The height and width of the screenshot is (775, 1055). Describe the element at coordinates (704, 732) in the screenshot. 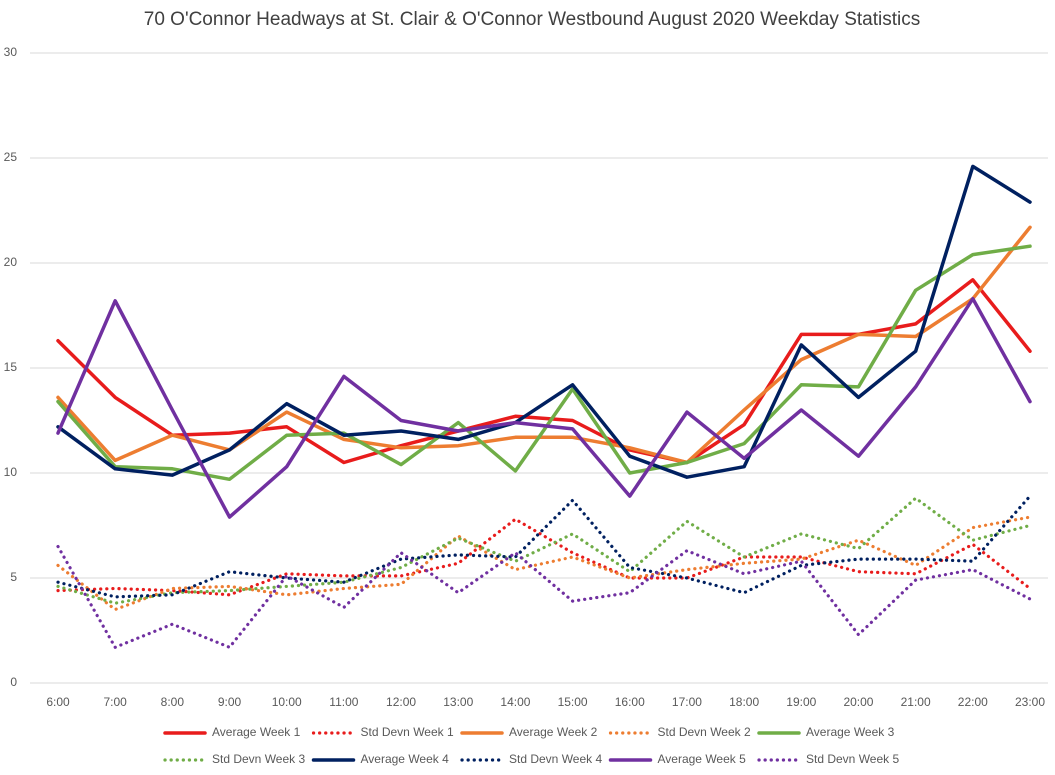

I see `legend-label: Std Devn Week 2` at that location.